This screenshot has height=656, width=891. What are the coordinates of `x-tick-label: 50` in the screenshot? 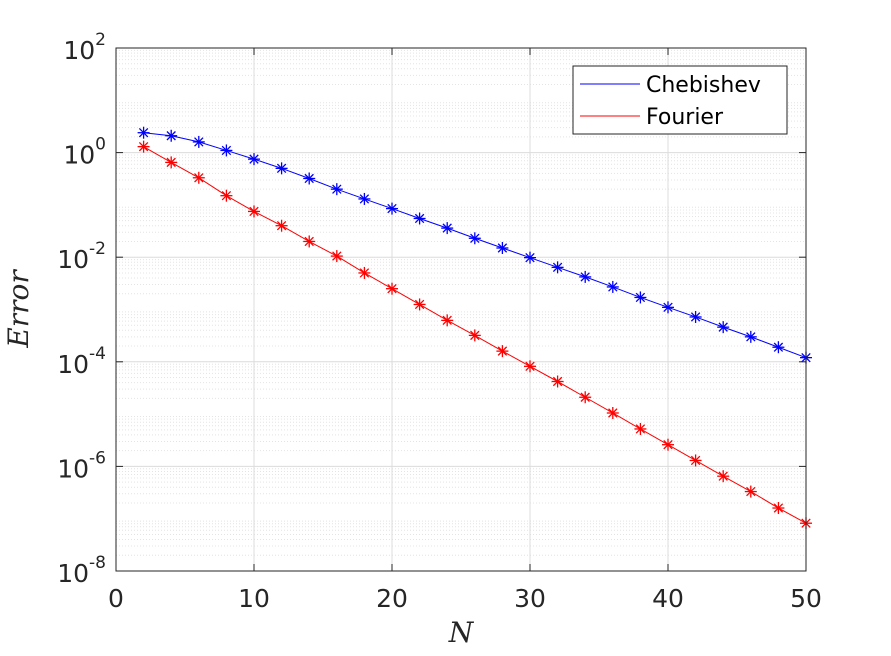 It's located at (806, 598).